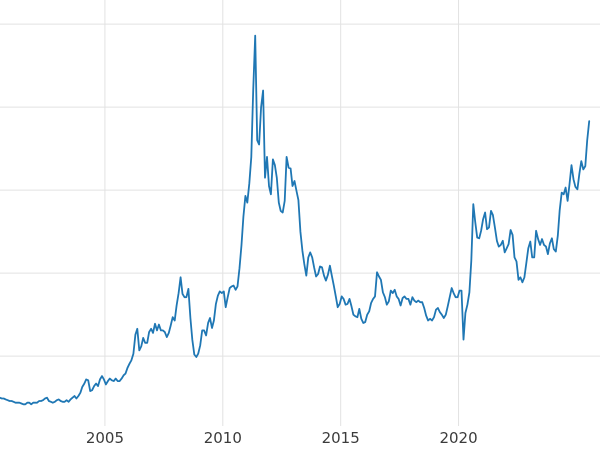 This screenshot has width=600, height=450. I want to click on x-axis-tick-label: 2020, so click(458, 438).